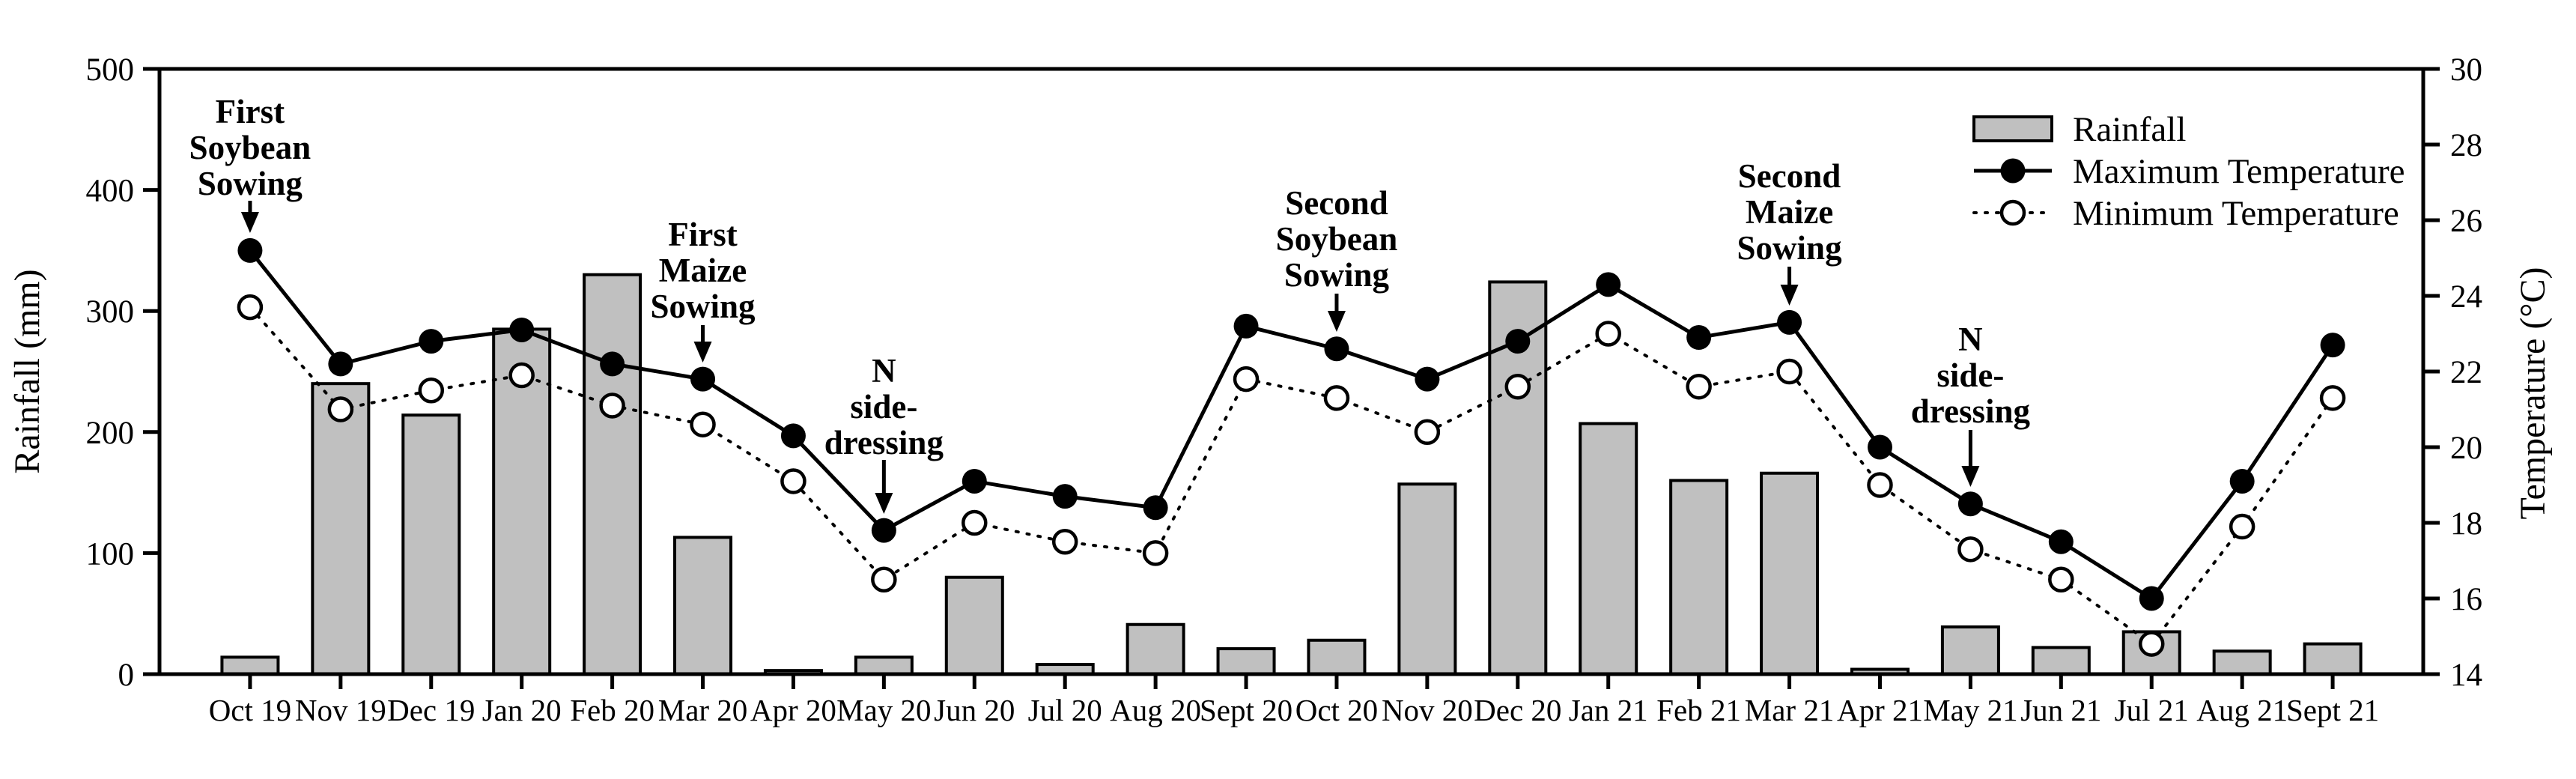 This screenshot has height=779, width=2576. What do you see at coordinates (2129, 129) in the screenshot?
I see `legend-rainfall-label: Rainfall` at bounding box center [2129, 129].